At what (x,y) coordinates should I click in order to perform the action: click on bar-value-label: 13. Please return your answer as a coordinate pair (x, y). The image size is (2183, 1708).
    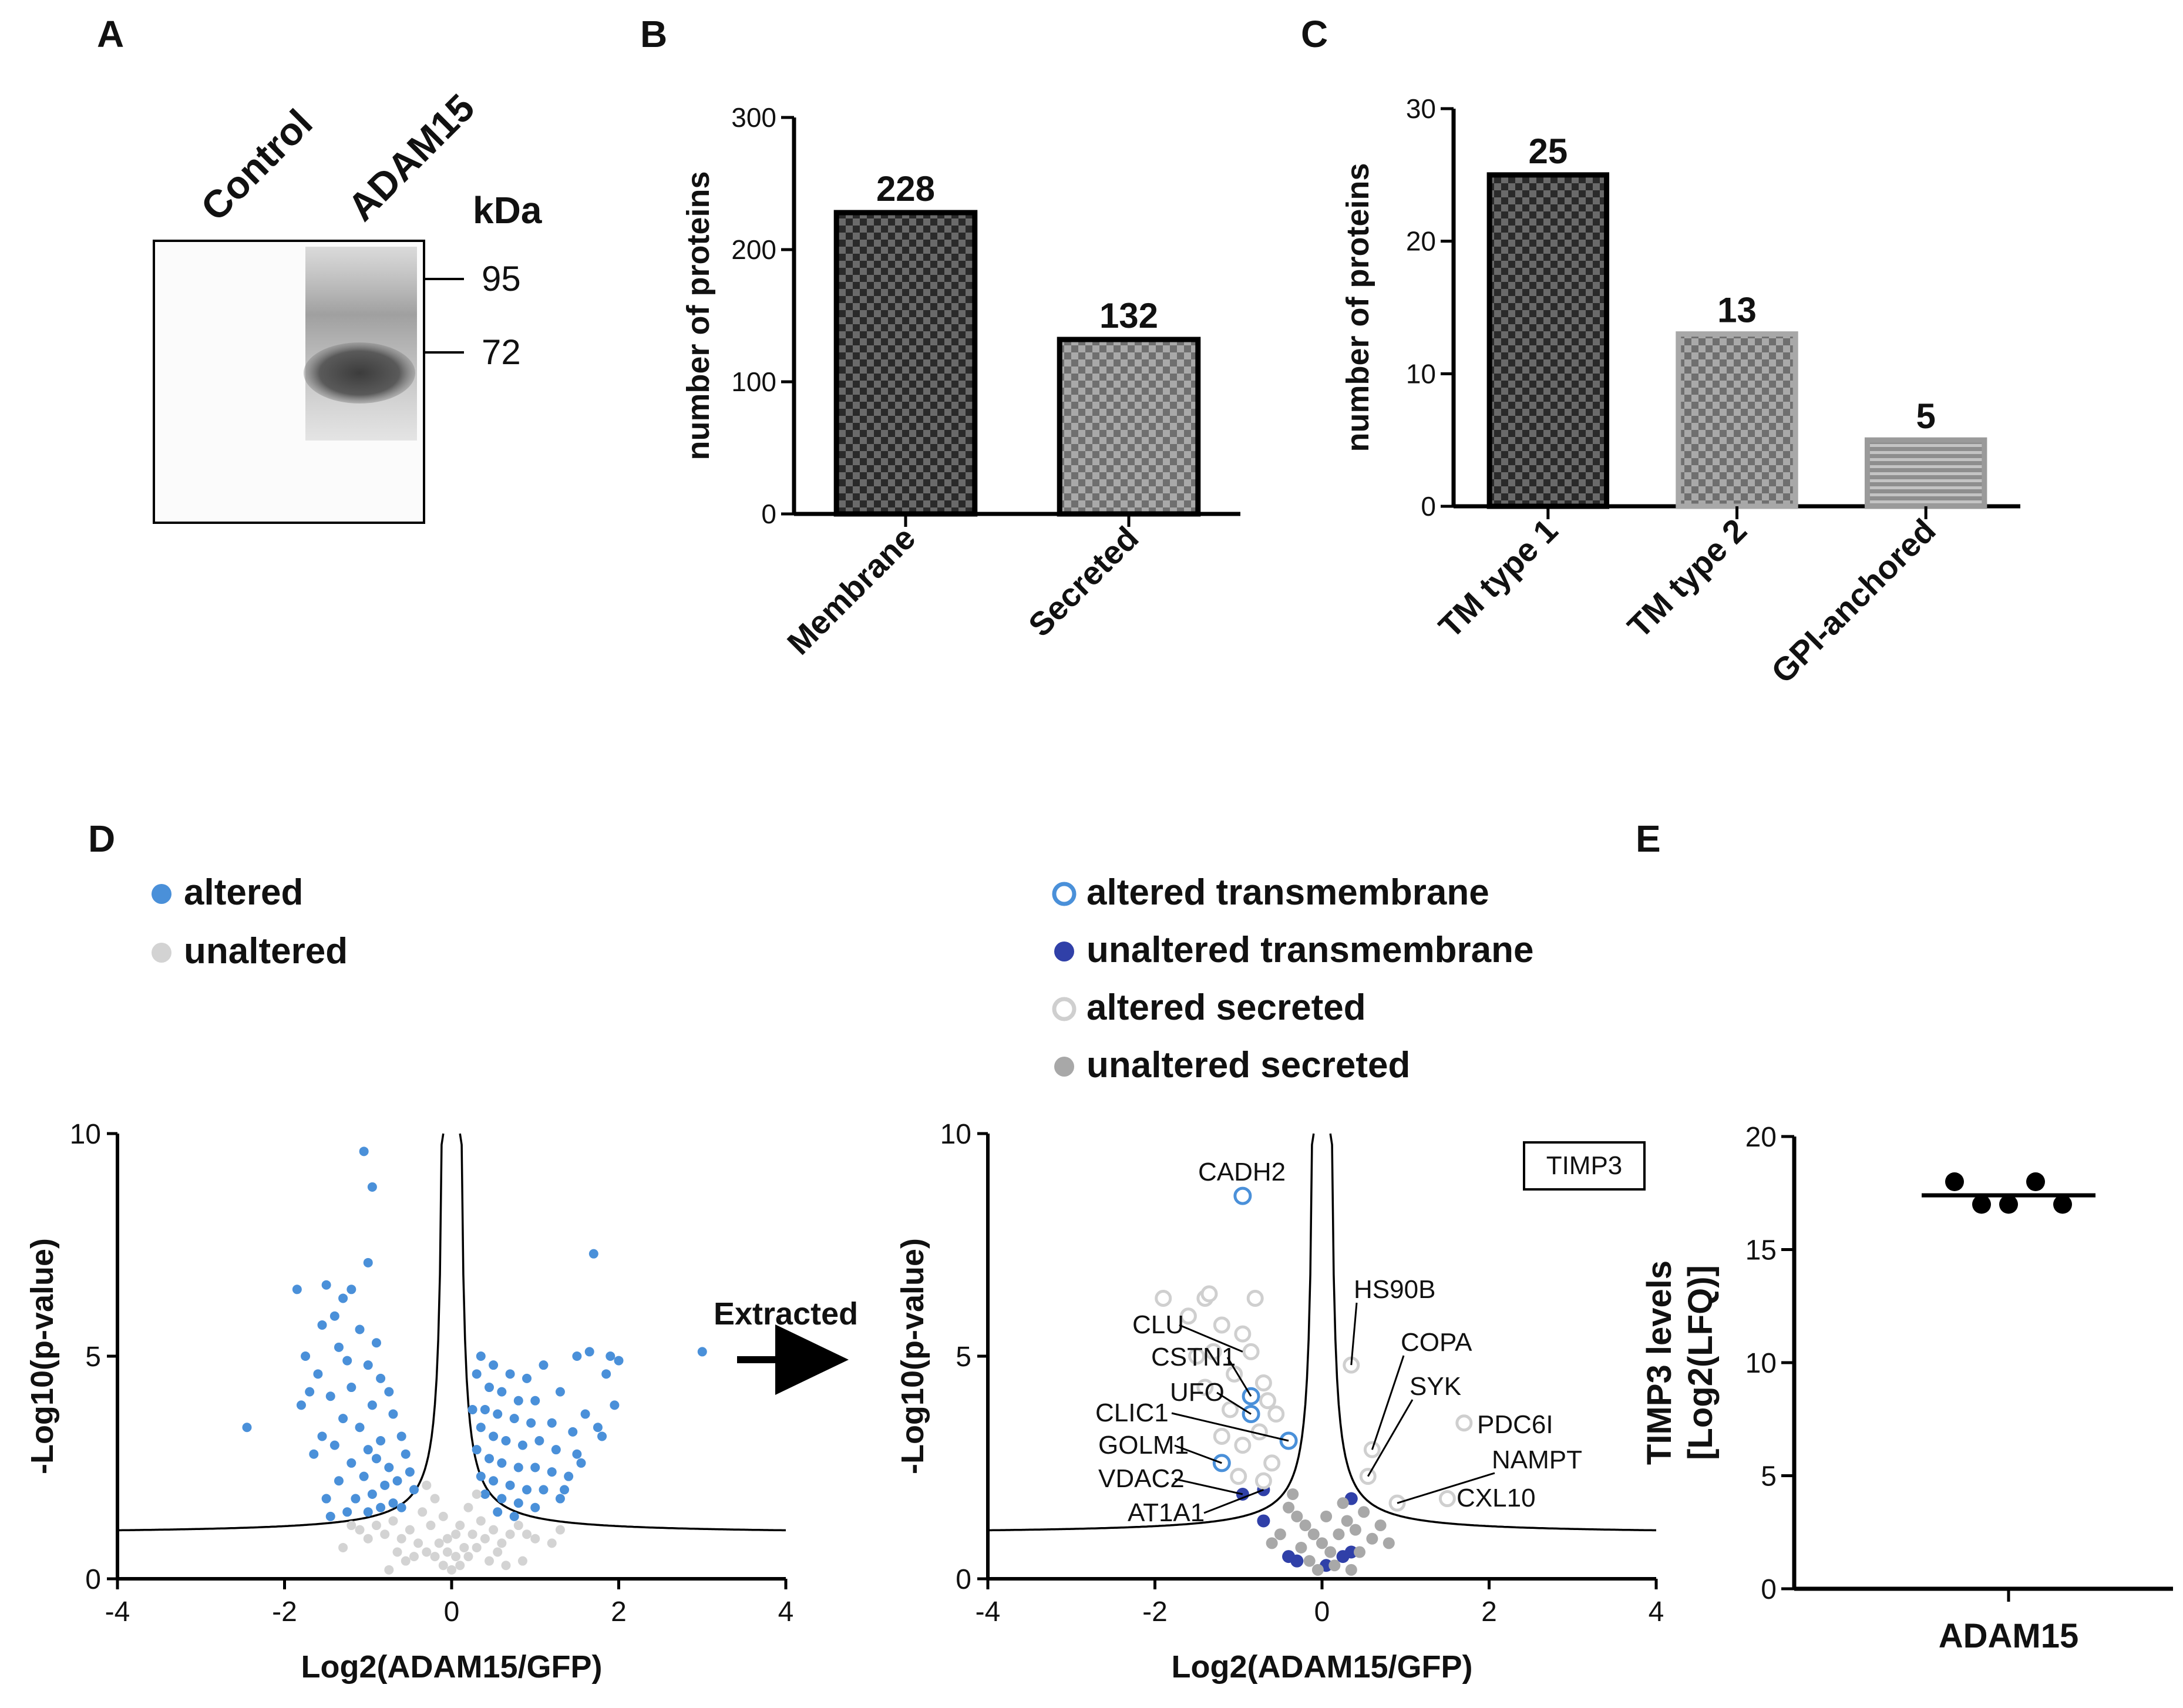
    Looking at the image, I should click on (1737, 310).